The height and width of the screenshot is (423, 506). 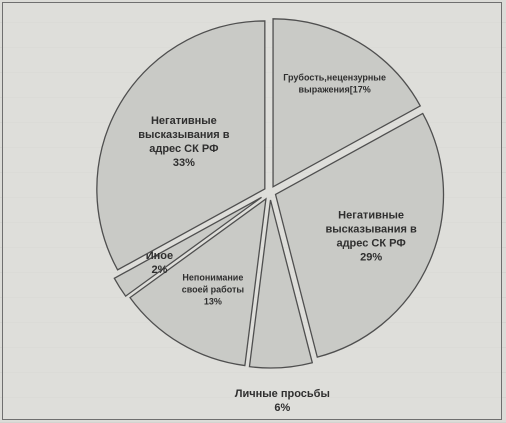 I want to click on slice-label-0: Грубость,нецензурные выражения[17%, so click(x=334, y=84).